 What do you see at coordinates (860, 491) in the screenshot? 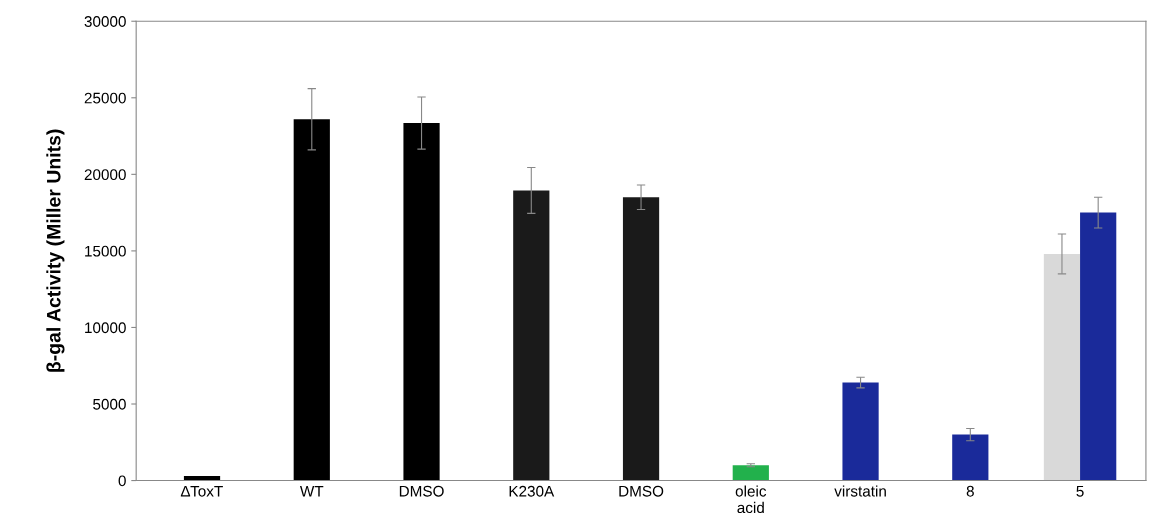
I see `x-tick-label: virstatin` at bounding box center [860, 491].